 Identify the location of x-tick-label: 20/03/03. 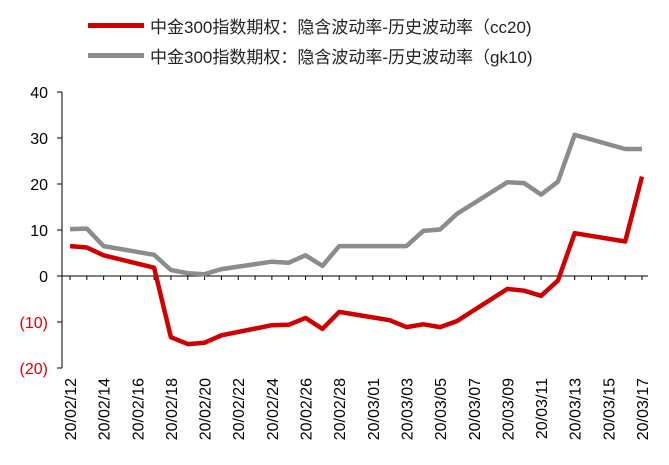
(407, 409).